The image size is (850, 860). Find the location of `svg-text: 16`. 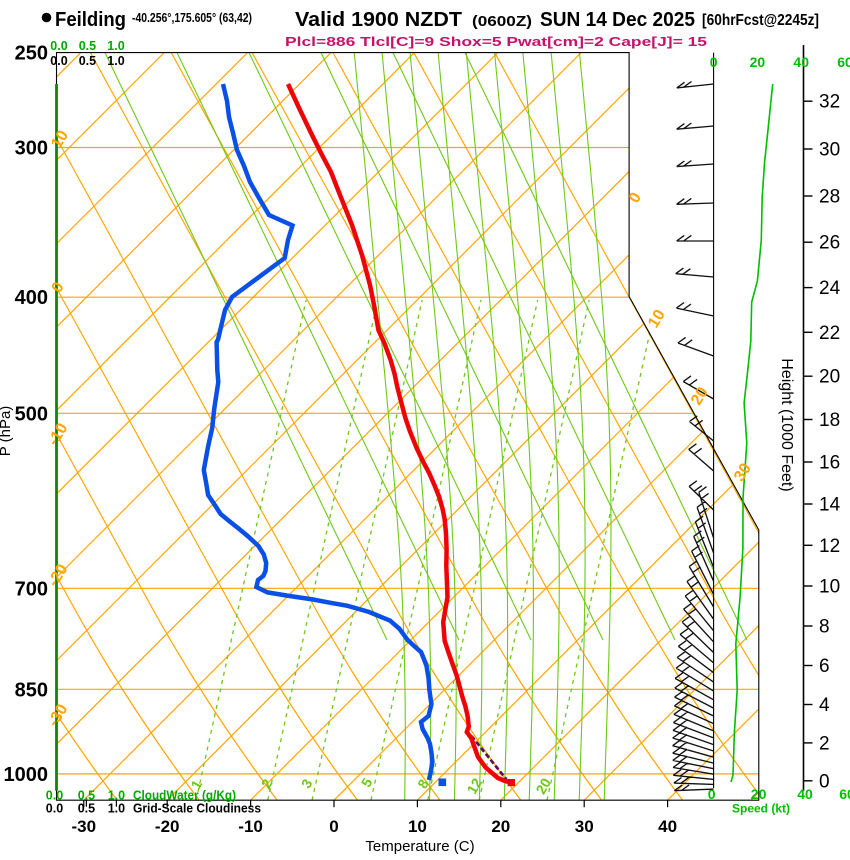

svg-text: 16 is located at coordinates (829, 463).